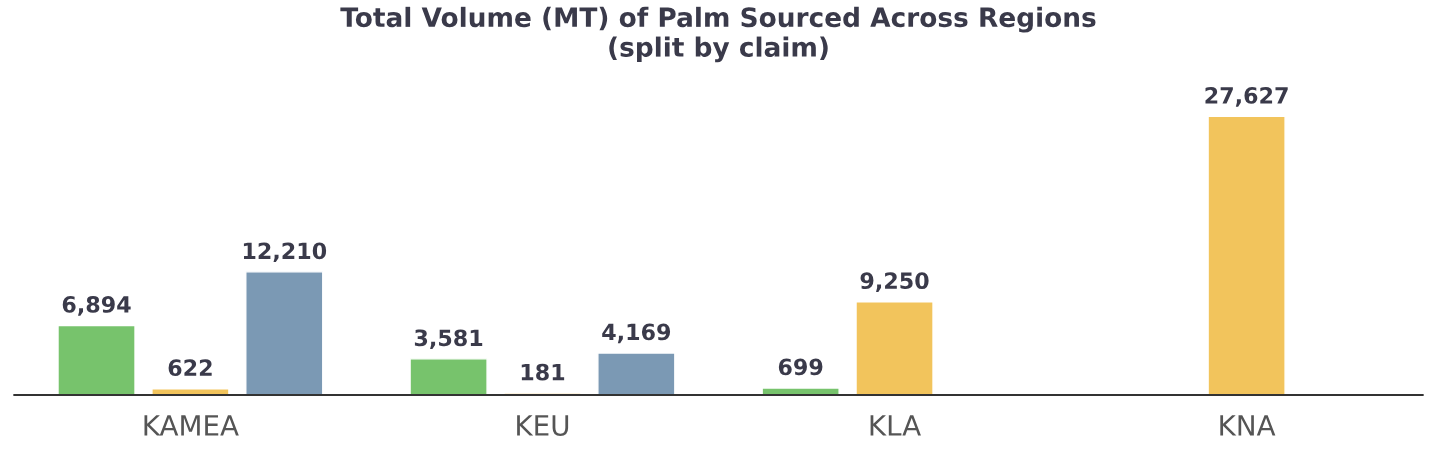 Image resolution: width=1437 pixels, height=454 pixels. I want to click on x-tick-label: KEU, so click(543, 425).